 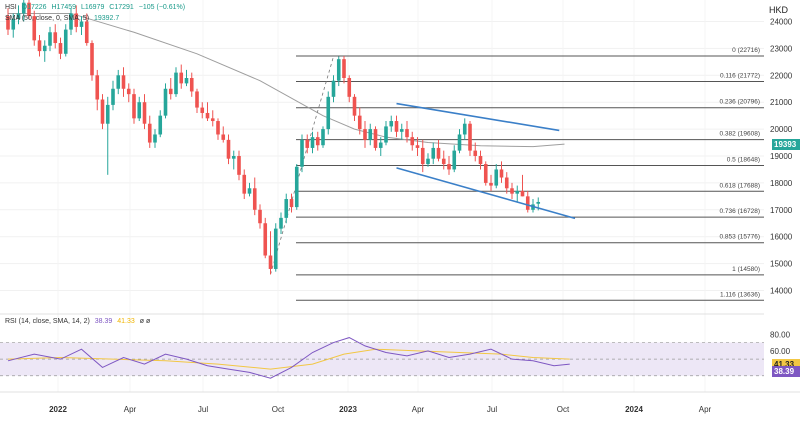 What do you see at coordinates (478, 117) in the screenshot?
I see `channel-upper-line` at bounding box center [478, 117].